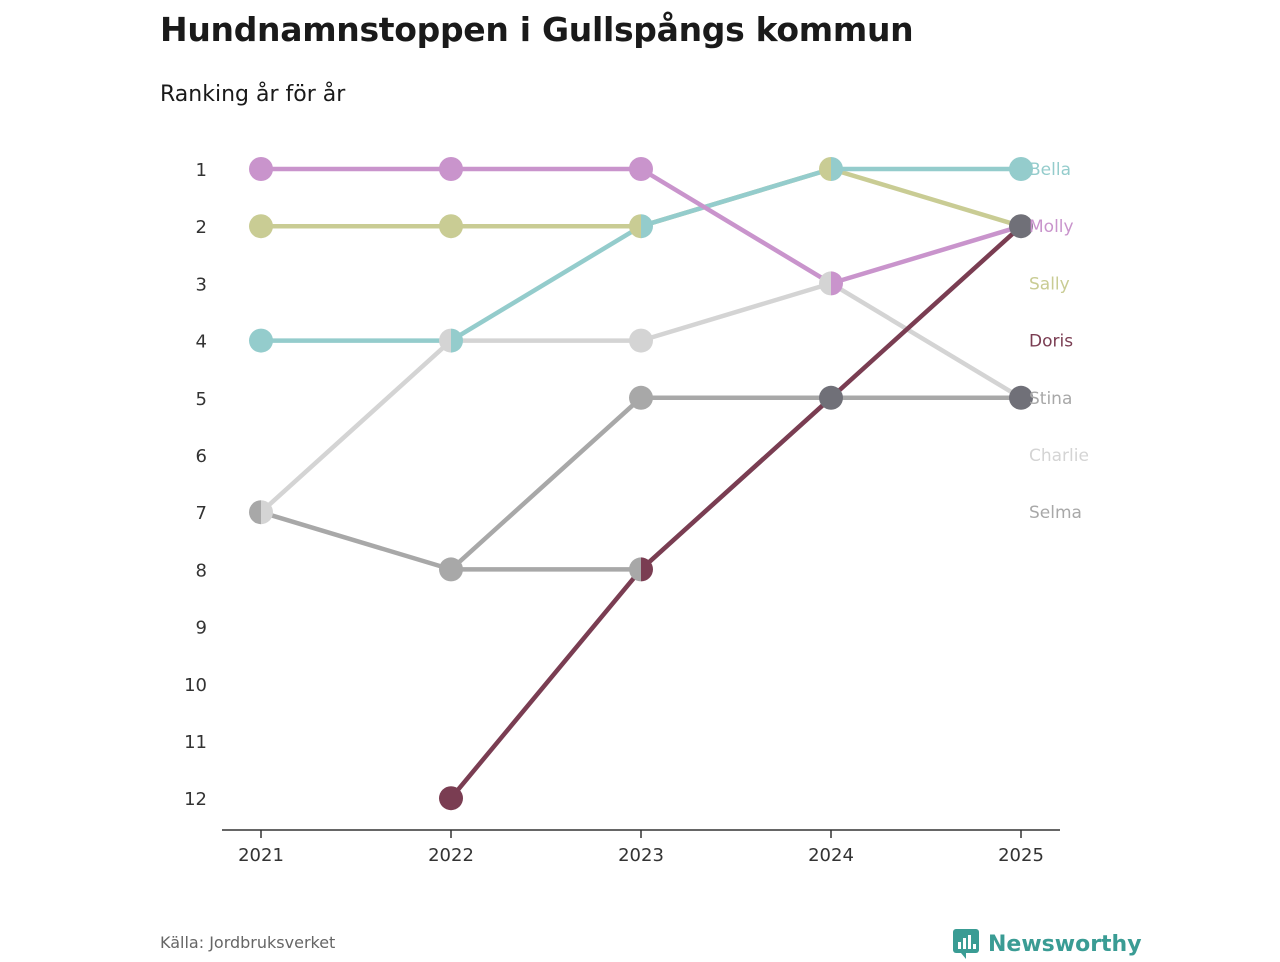 This screenshot has height=962, width=1280. Describe the element at coordinates (201, 170) in the screenshot. I see `y-tick-label: 1` at that location.